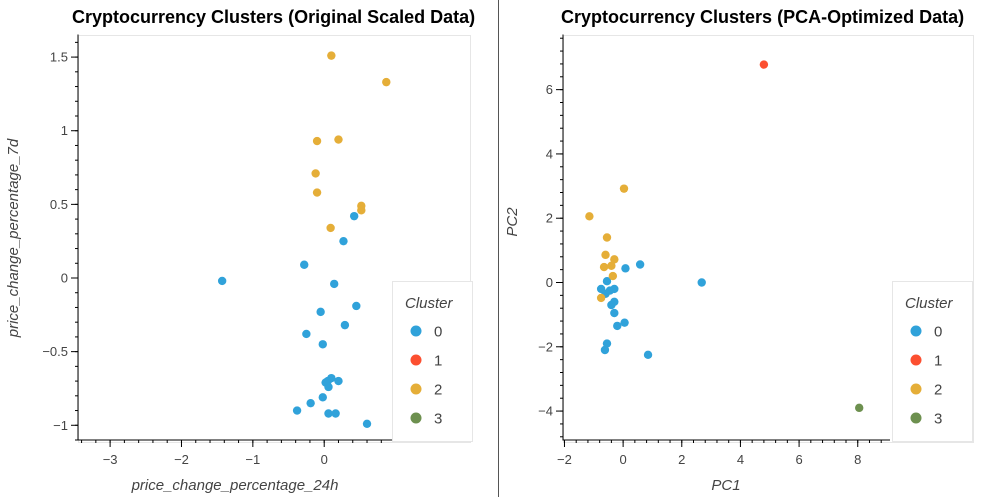  I want to click on x-tick-label: 6, so click(798, 459).